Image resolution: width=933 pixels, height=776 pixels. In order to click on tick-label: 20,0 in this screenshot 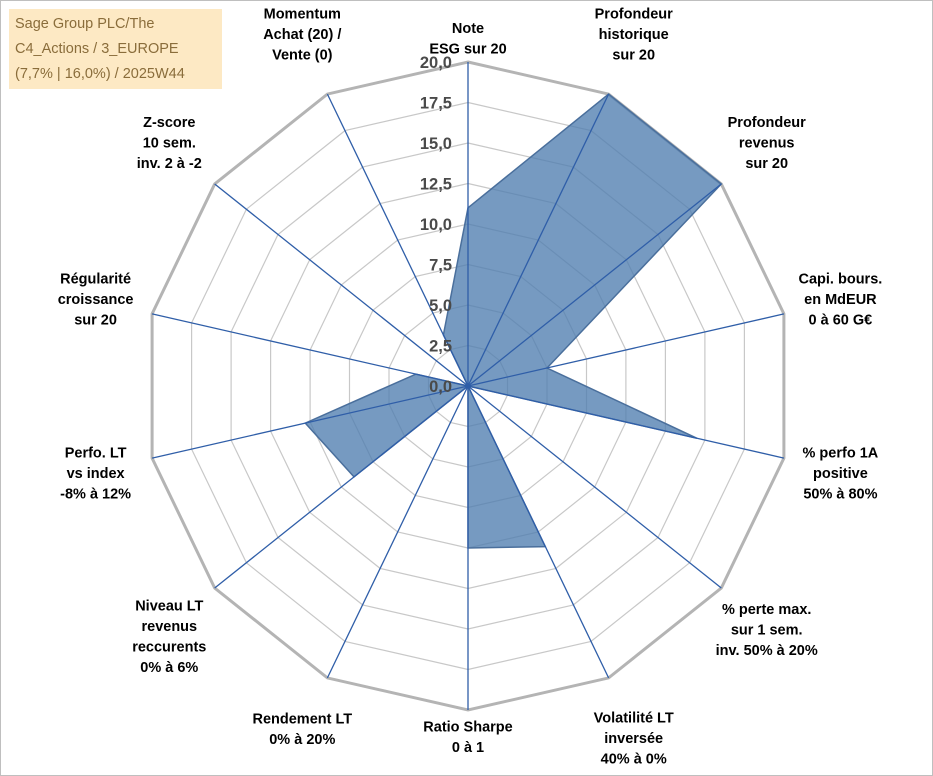, I will do `click(436, 63)`.